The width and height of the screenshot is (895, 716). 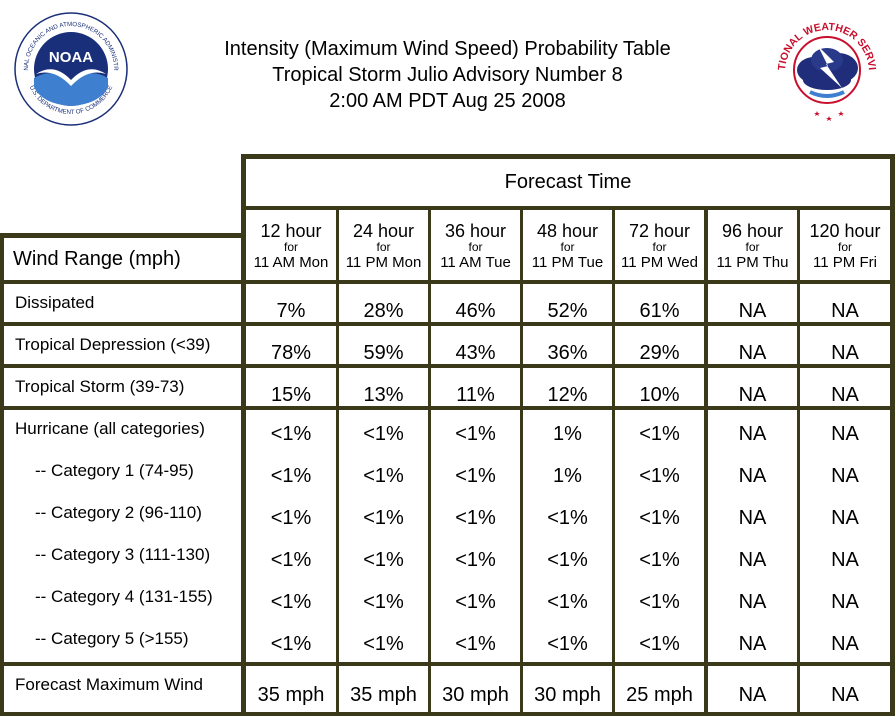 I want to click on value-cell-tropical-depression: NA, so click(x=845, y=345).